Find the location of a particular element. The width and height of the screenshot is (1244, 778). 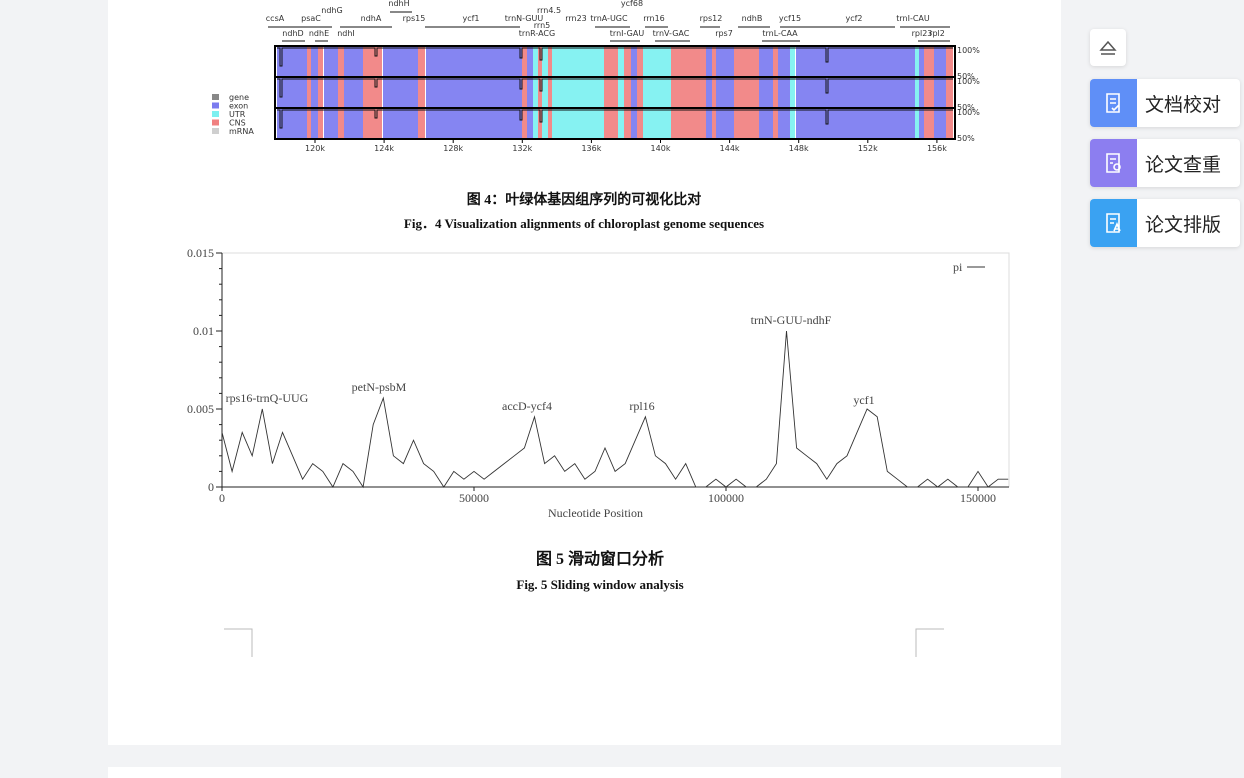

gene-label: rrn16 is located at coordinates (654, 18).